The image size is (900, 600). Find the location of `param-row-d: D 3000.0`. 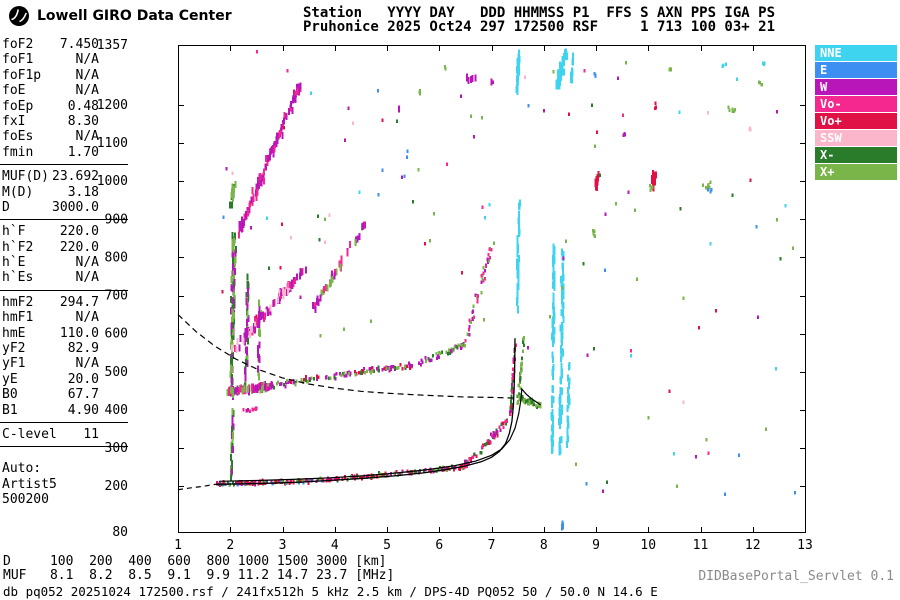

param-row-d: D 3000.0 is located at coordinates (67, 207).